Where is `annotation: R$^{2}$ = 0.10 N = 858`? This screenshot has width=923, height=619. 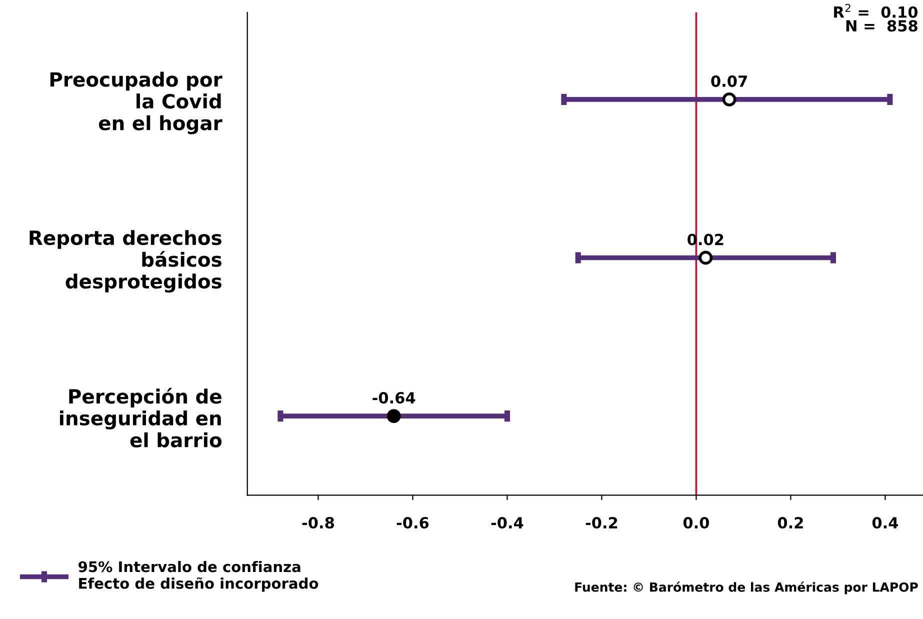
annotation: R$^{2}$ = 0.10 N = 858 is located at coordinates (876, 18).